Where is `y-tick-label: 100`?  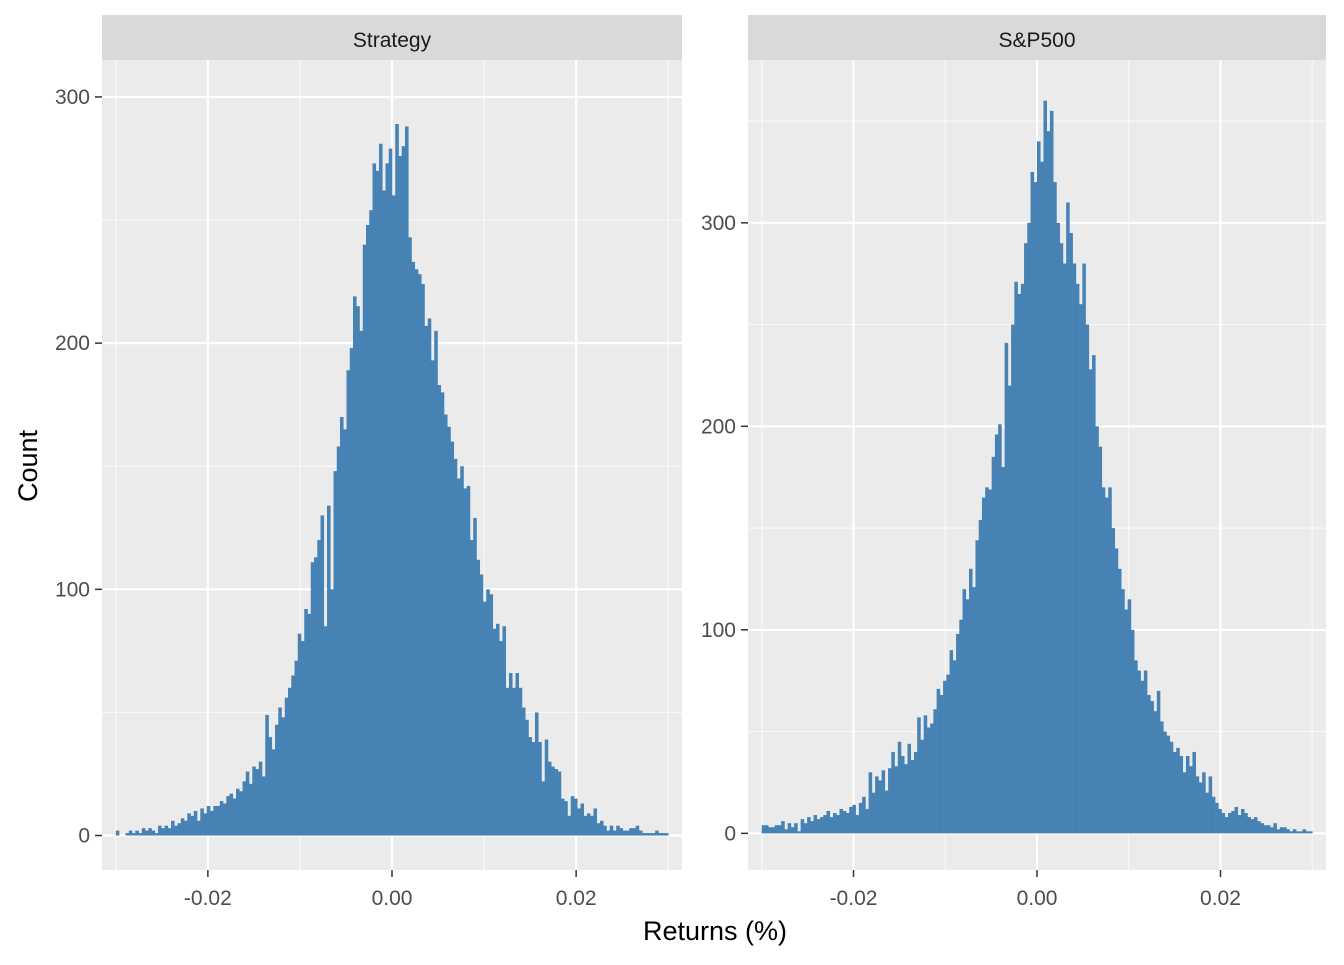 y-tick-label: 100 is located at coordinates (718, 630).